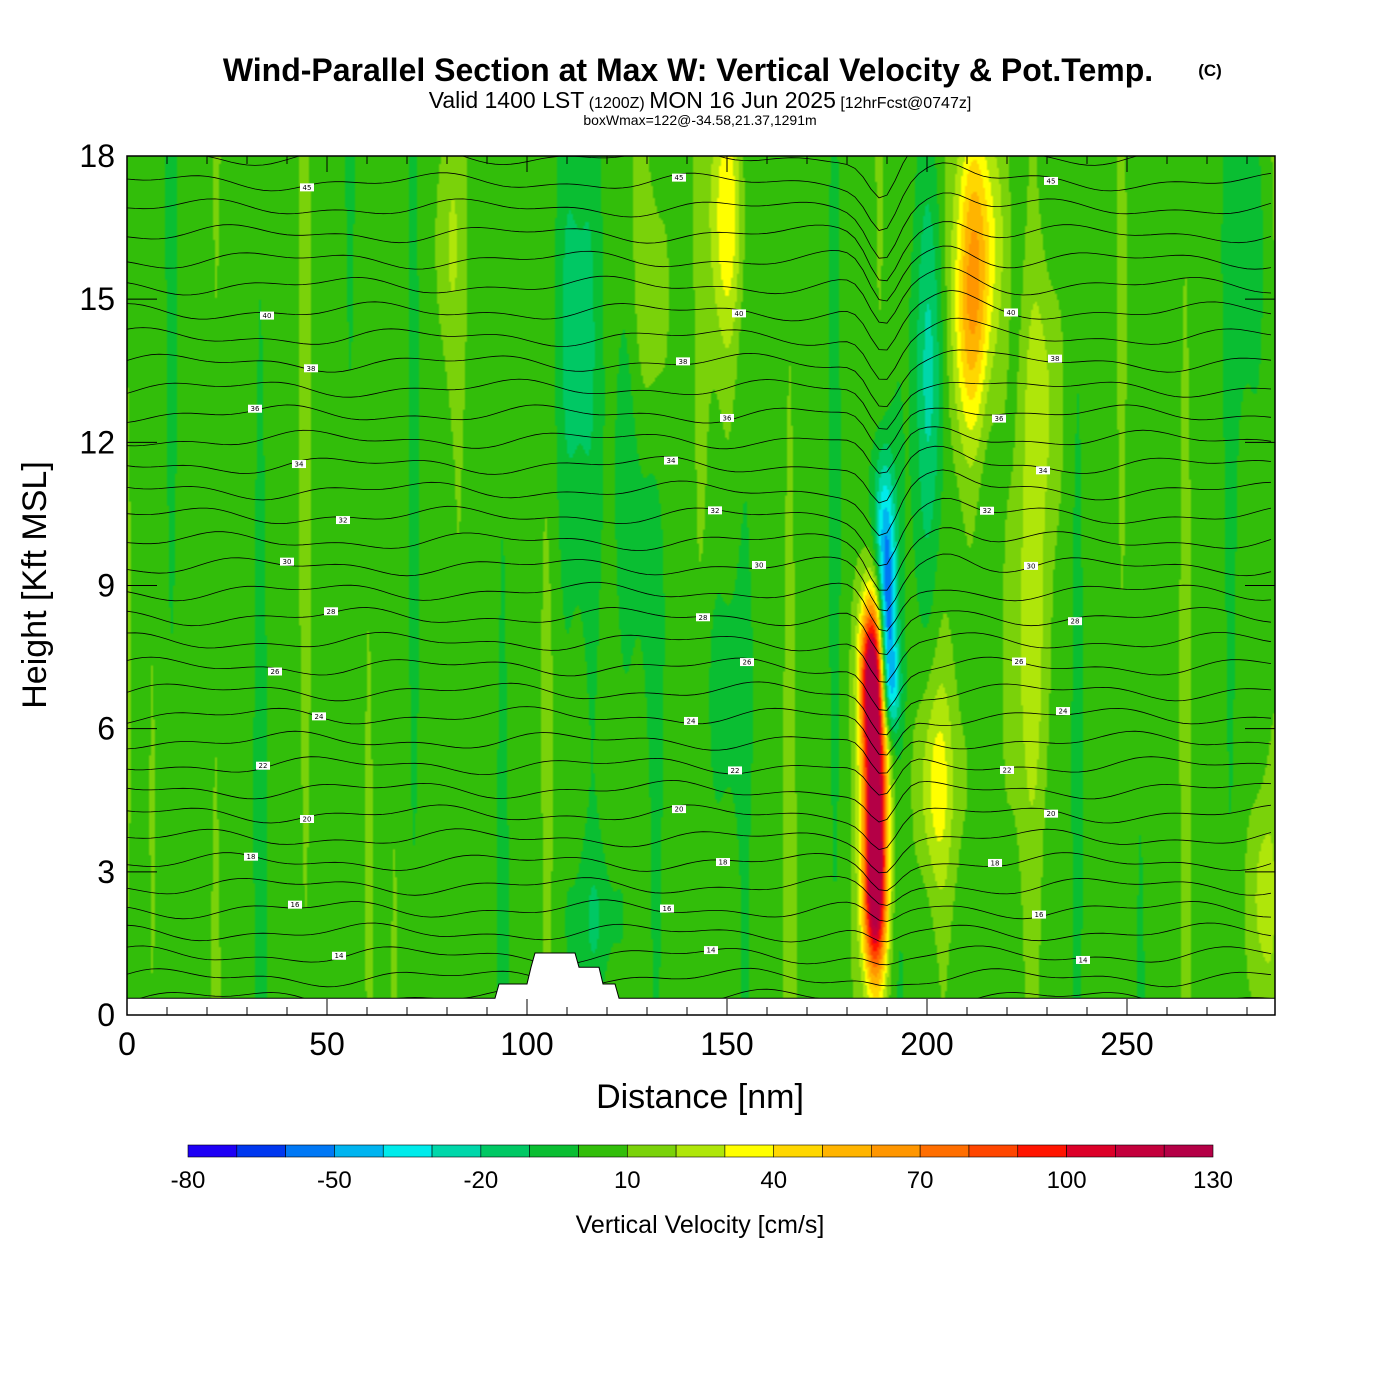  What do you see at coordinates (1051, 814) in the screenshot?
I see `contour-label: 20` at bounding box center [1051, 814].